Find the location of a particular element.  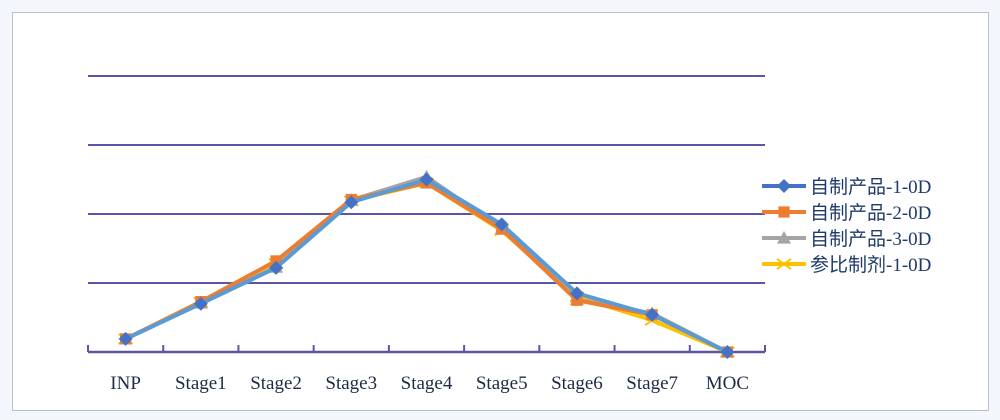

legend-entry: 参比制剂-1-0D is located at coordinates (846, 265).